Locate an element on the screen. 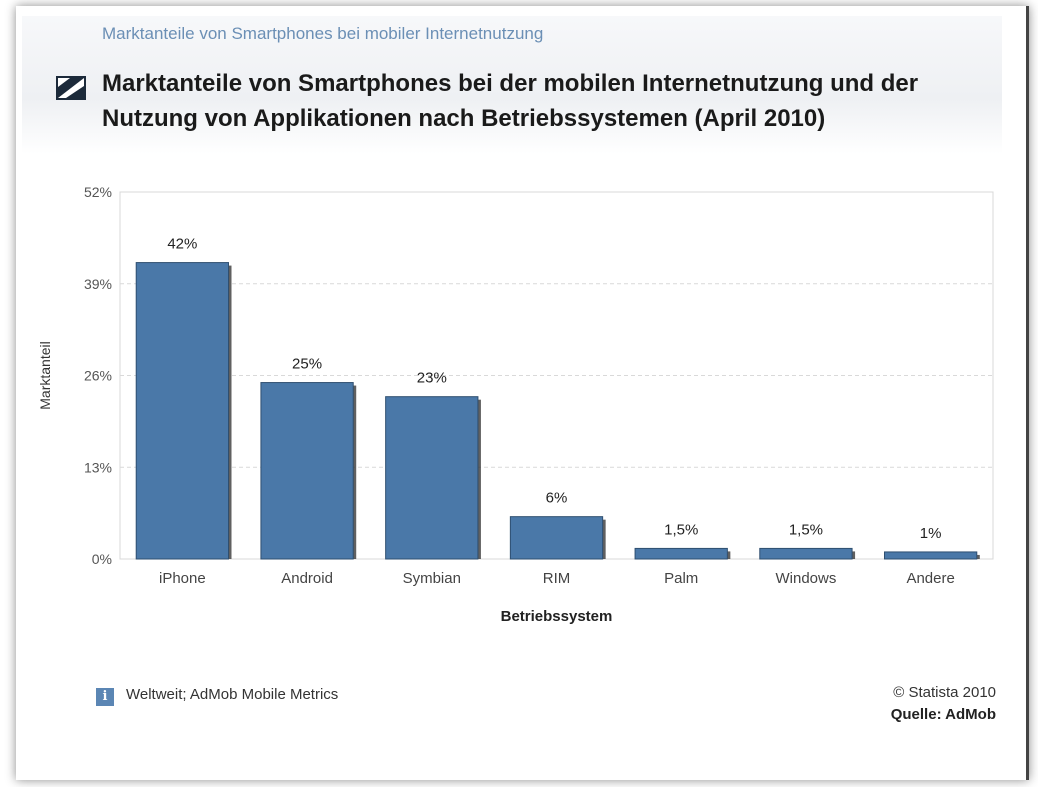  y-tick-label: 39% is located at coordinates (98, 284).